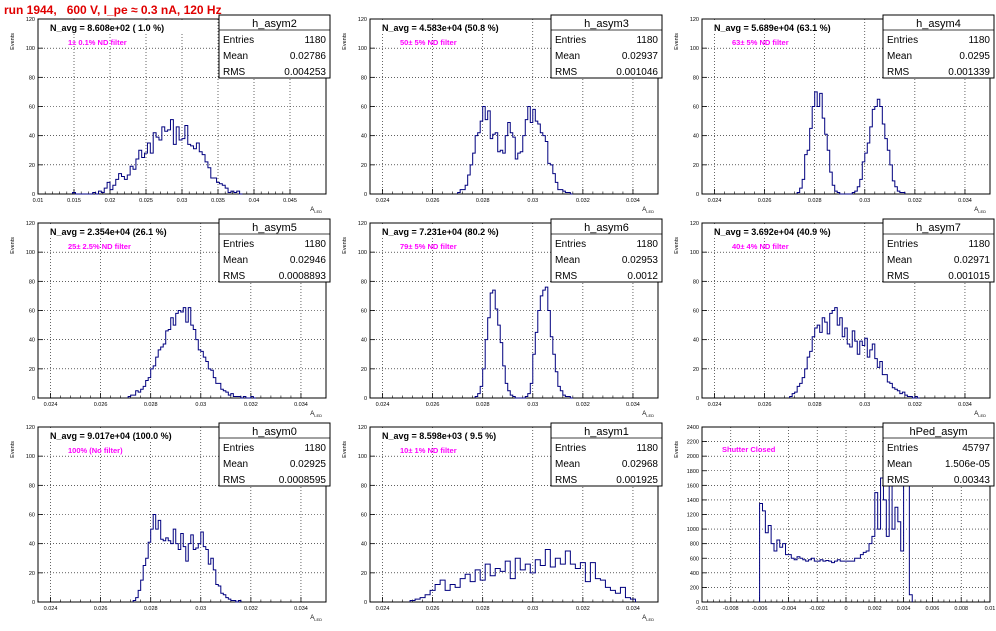 This screenshot has height=631, width=996. What do you see at coordinates (969, 72) in the screenshot?
I see `stats-rms-value: 0.001339` at bounding box center [969, 72].